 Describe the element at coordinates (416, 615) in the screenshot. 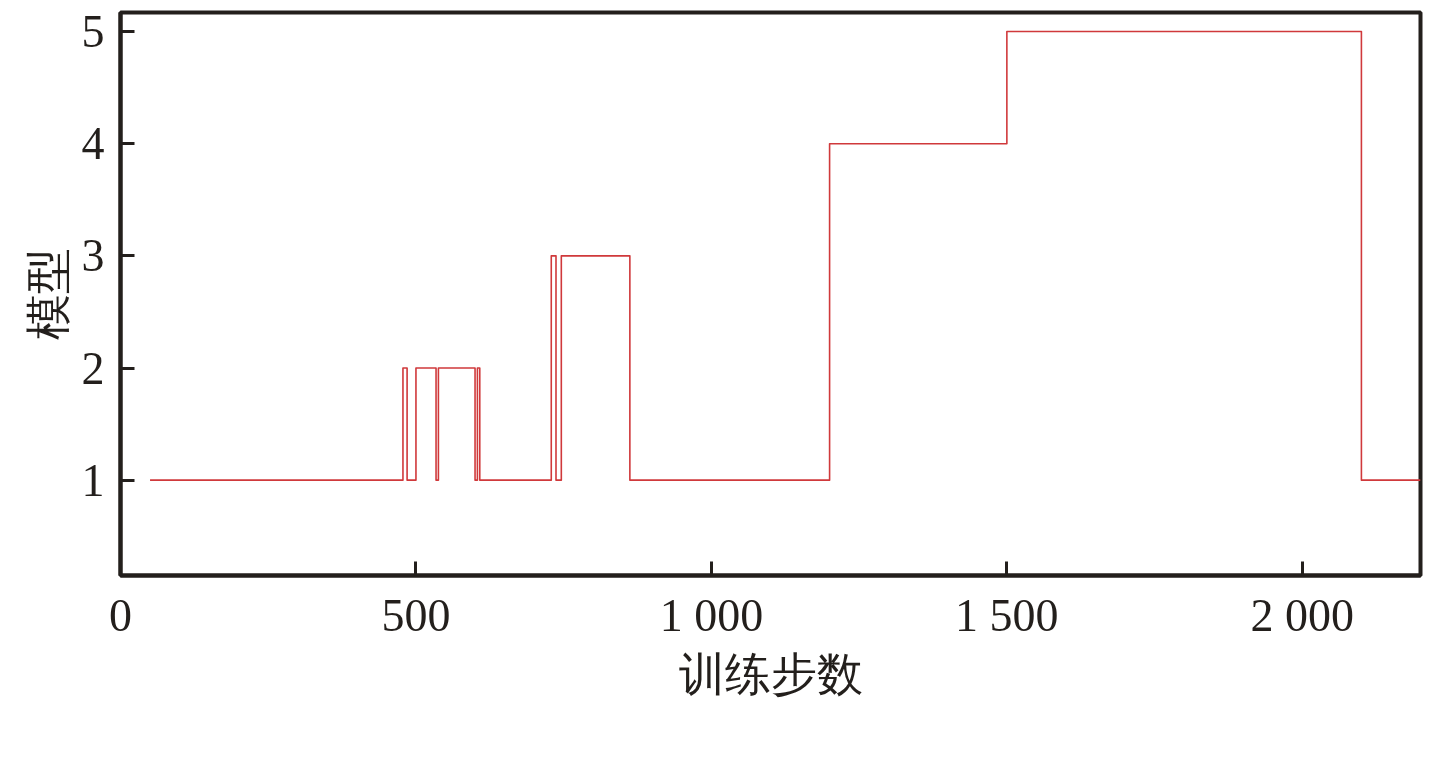

I see `x-tick-label: 500` at that location.